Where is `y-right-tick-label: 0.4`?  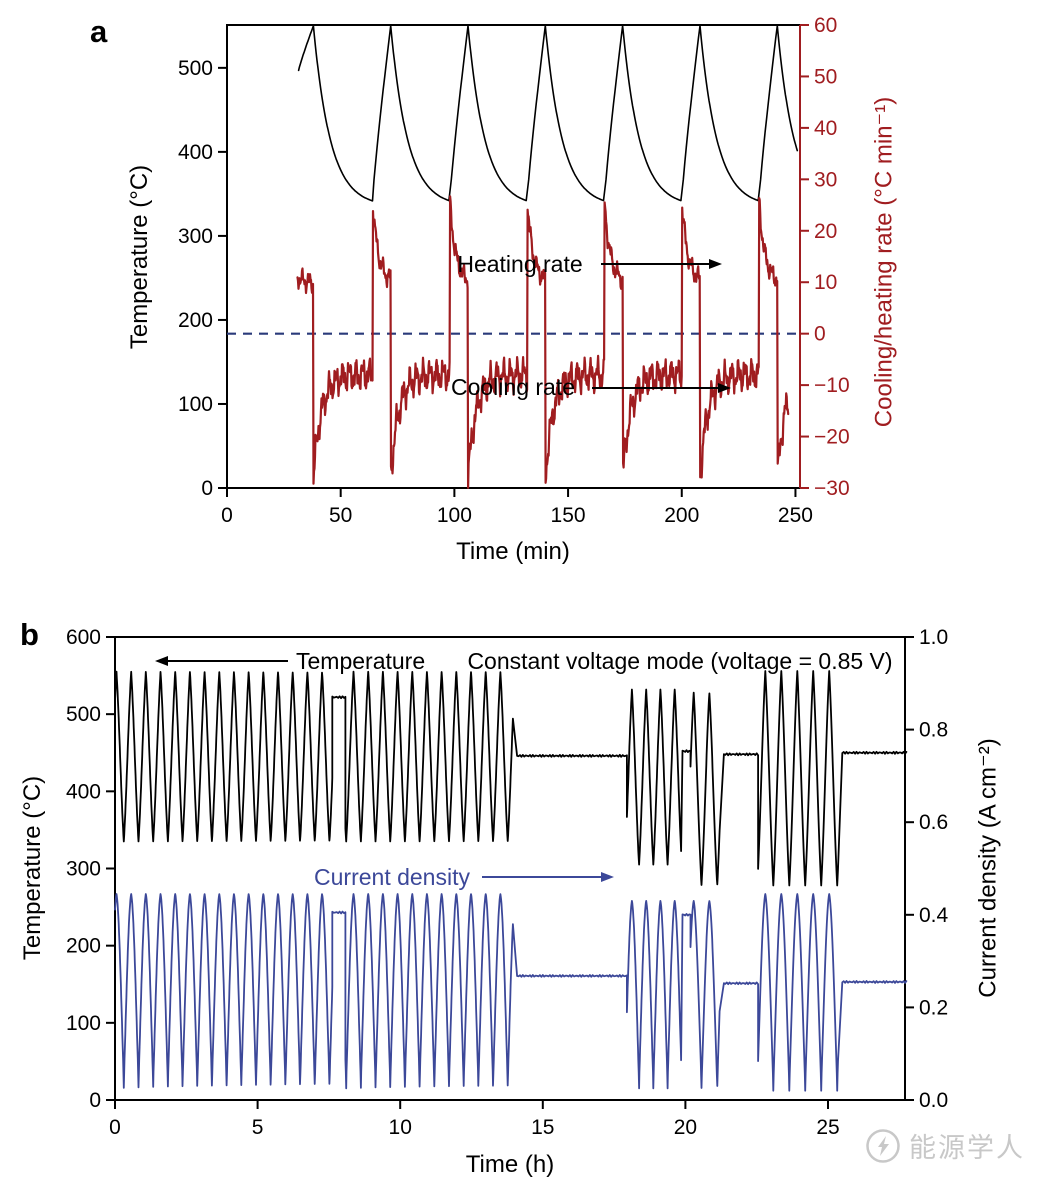 y-right-tick-label: 0.4 is located at coordinates (934, 915).